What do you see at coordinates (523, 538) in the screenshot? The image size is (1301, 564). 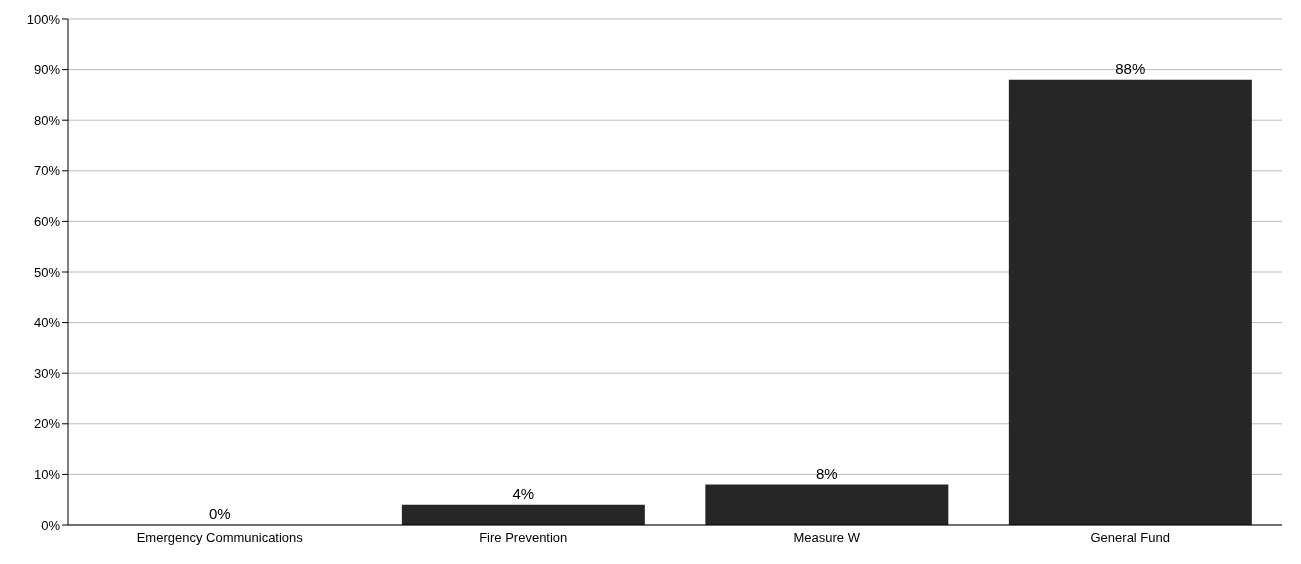 I see `x-tick-label: Fire Prevention` at bounding box center [523, 538].